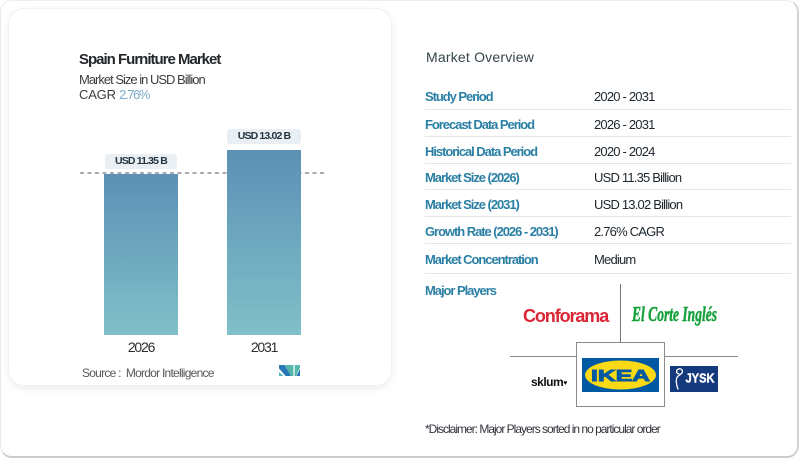  What do you see at coordinates (621, 376) in the screenshot?
I see `svg-text: IKEA` at bounding box center [621, 376].